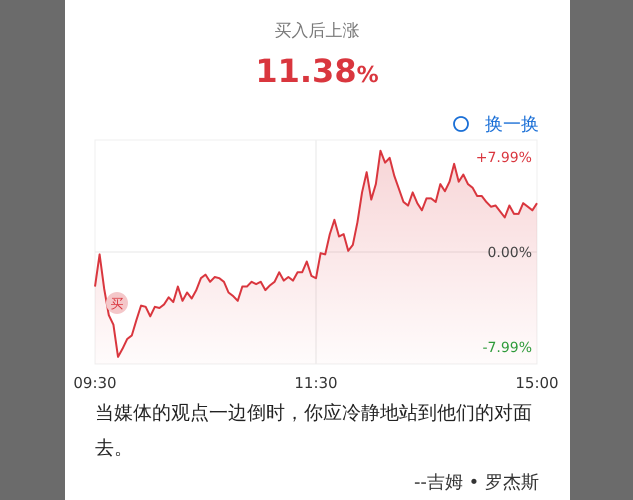 This screenshot has height=500, width=633. I want to click on x-tick-label: 09:30, so click(95, 383).